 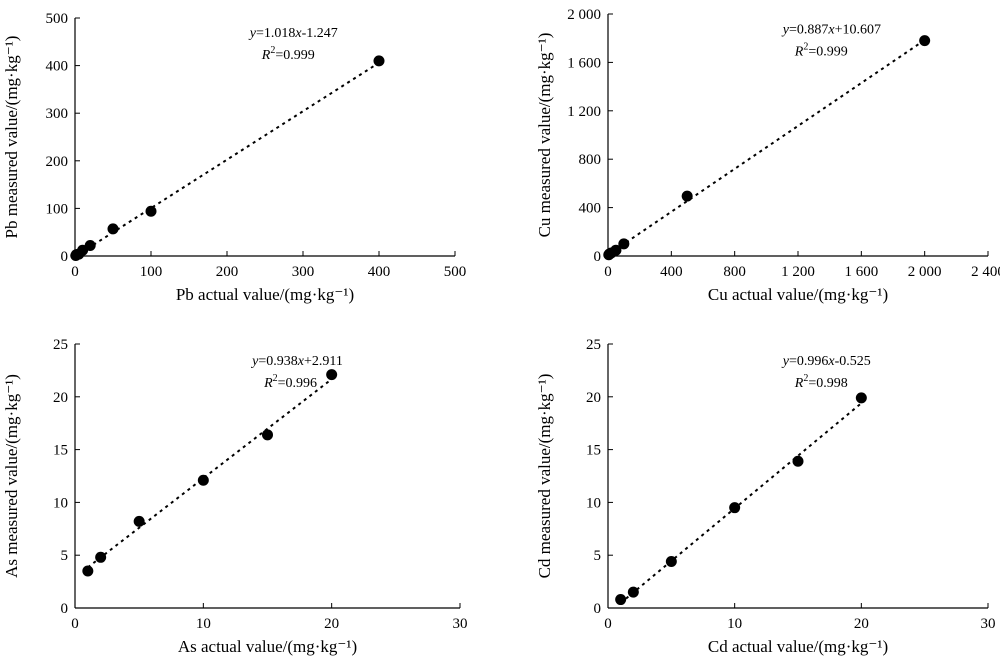 I want to click on r-squared: R2=0.998, so click(x=821, y=382).